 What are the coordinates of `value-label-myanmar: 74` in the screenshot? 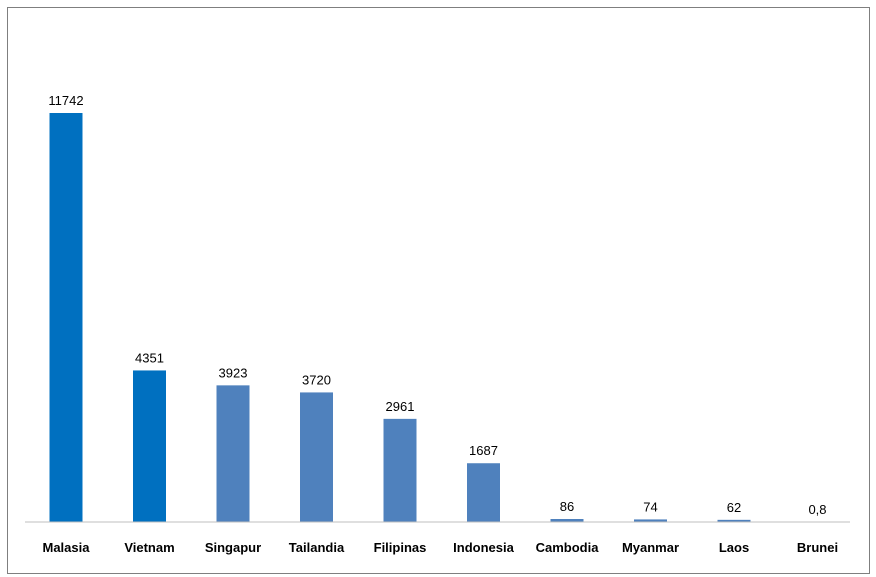 It's located at (650, 506).